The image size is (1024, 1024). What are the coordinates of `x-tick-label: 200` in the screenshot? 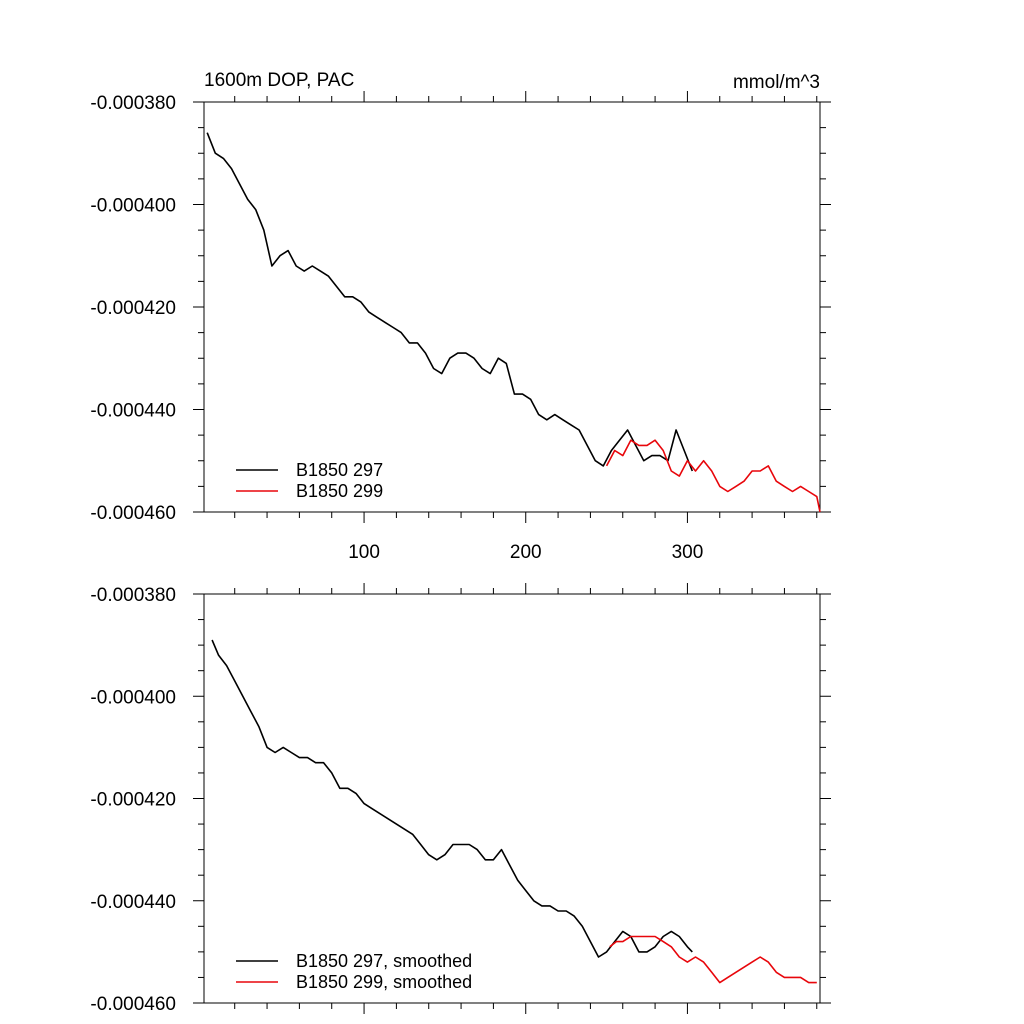 It's located at (526, 552).